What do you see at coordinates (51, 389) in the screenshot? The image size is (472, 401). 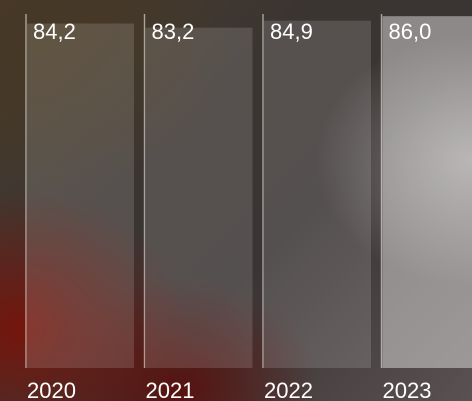 I see `category-label-2020: 2020` at bounding box center [51, 389].